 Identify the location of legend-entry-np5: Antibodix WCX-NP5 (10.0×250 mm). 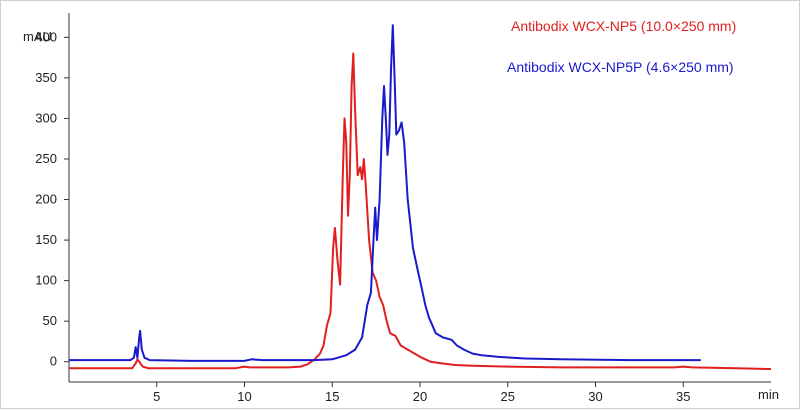
(623, 26).